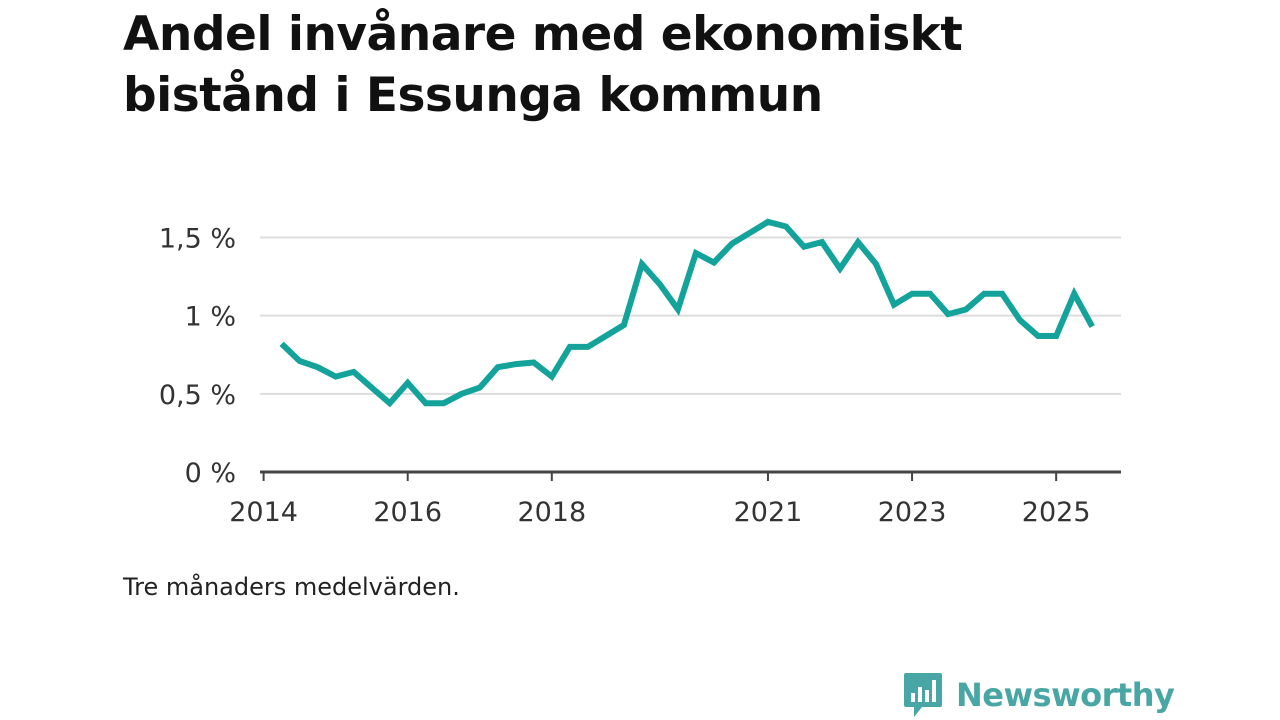  What do you see at coordinates (263, 512) in the screenshot?
I see `x-tick-label: 2014` at bounding box center [263, 512].